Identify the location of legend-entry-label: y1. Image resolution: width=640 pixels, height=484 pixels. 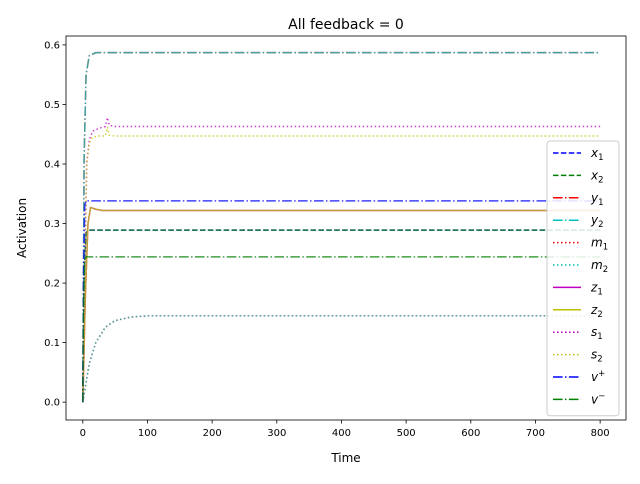
(597, 199).